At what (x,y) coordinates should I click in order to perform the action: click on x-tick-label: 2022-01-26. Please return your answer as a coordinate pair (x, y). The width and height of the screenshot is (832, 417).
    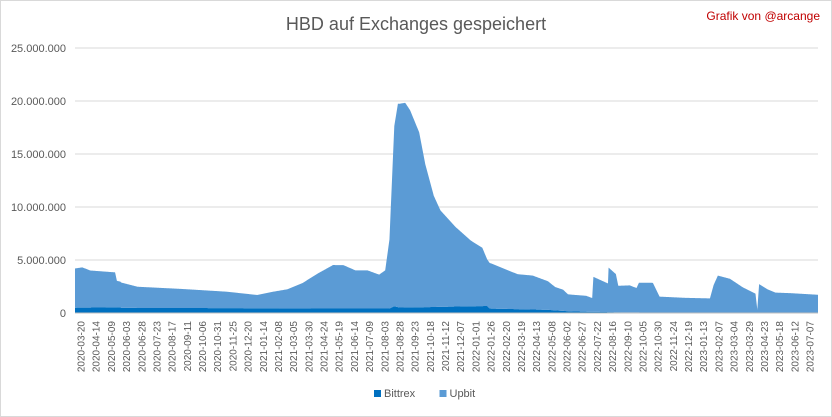
    Looking at the image, I should click on (492, 347).